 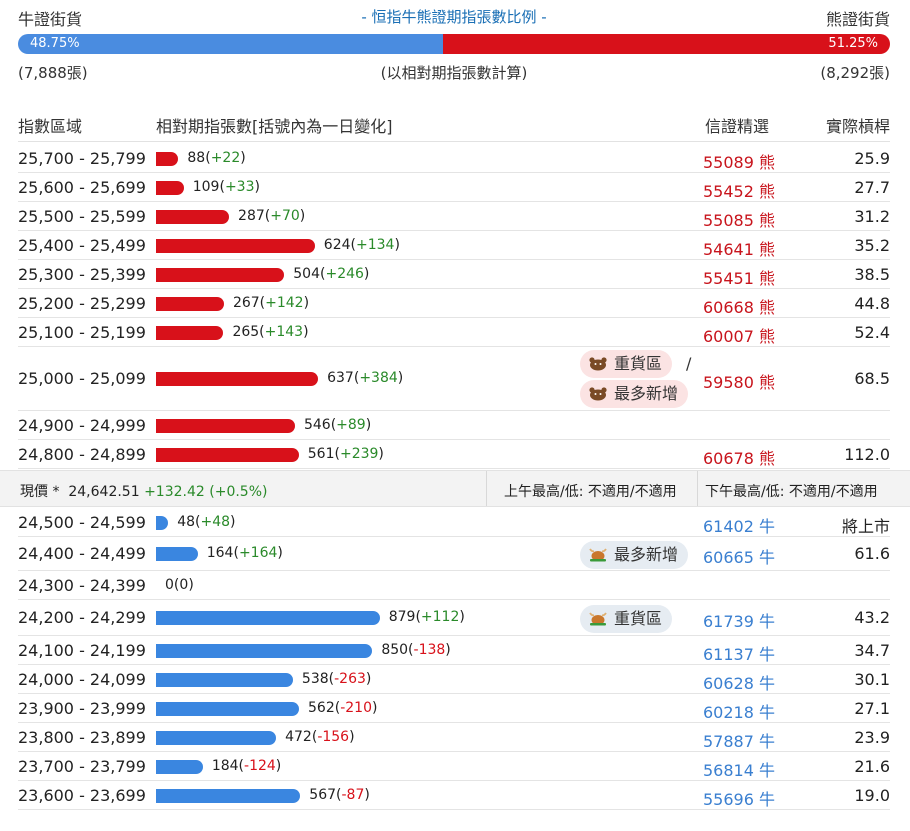 I want to click on warrant-pick-link: 55452 熊, so click(x=739, y=190).